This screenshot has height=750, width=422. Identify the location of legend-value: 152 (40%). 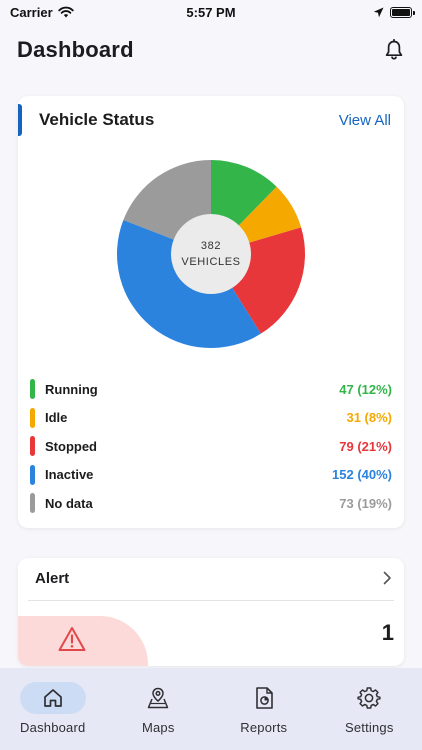
(362, 475).